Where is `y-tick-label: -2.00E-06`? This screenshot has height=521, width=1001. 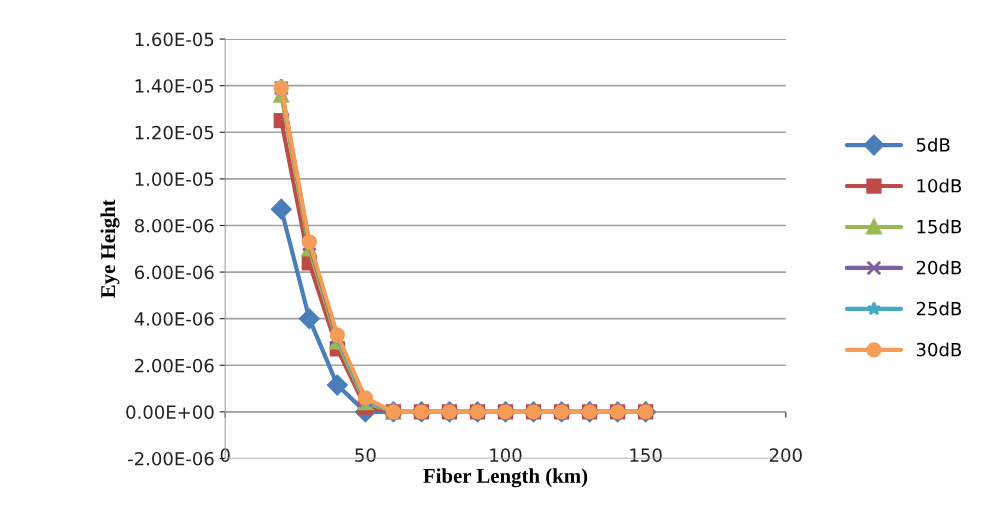 y-tick-label: -2.00E-06 is located at coordinates (171, 458).